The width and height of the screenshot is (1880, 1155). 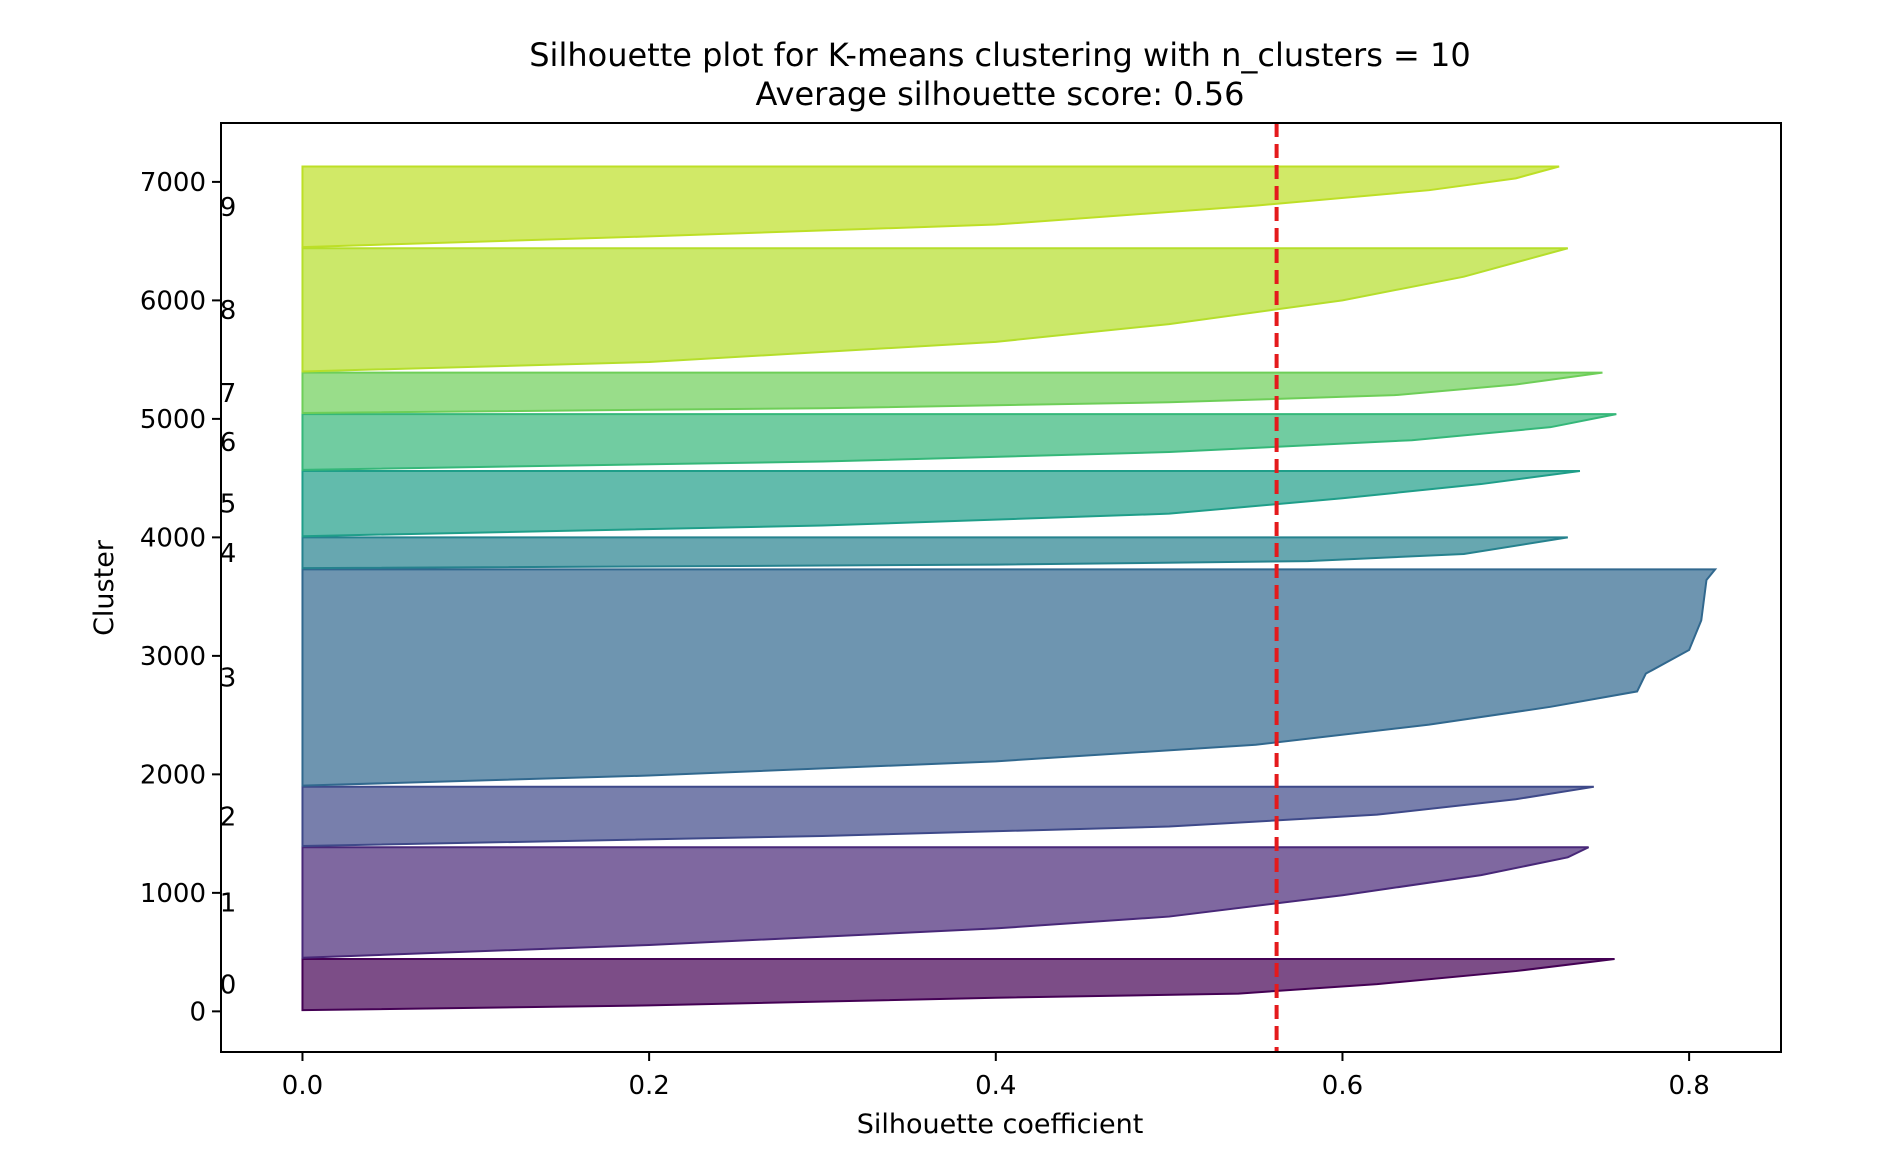 I want to click on y-tick-label: 6000, so click(x=173, y=301).